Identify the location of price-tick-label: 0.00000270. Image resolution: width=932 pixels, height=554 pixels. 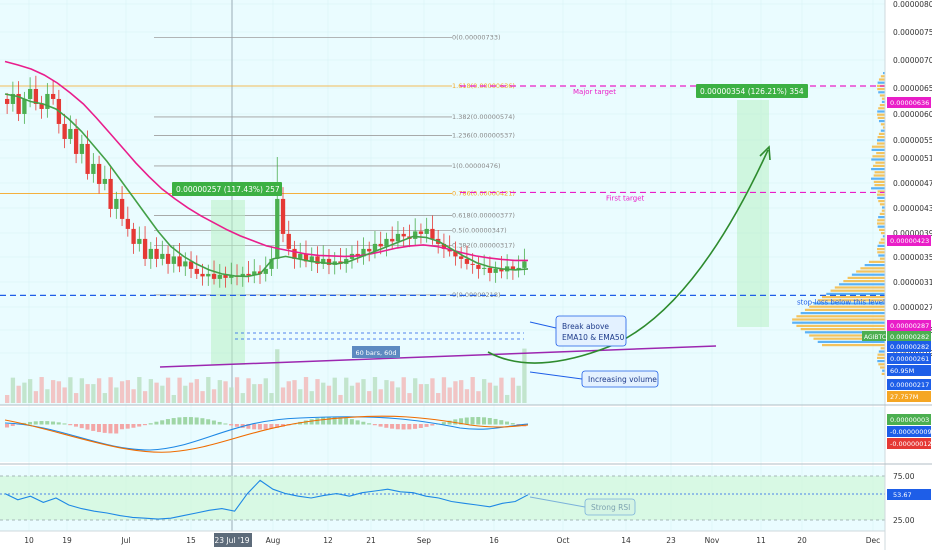
(912, 307).